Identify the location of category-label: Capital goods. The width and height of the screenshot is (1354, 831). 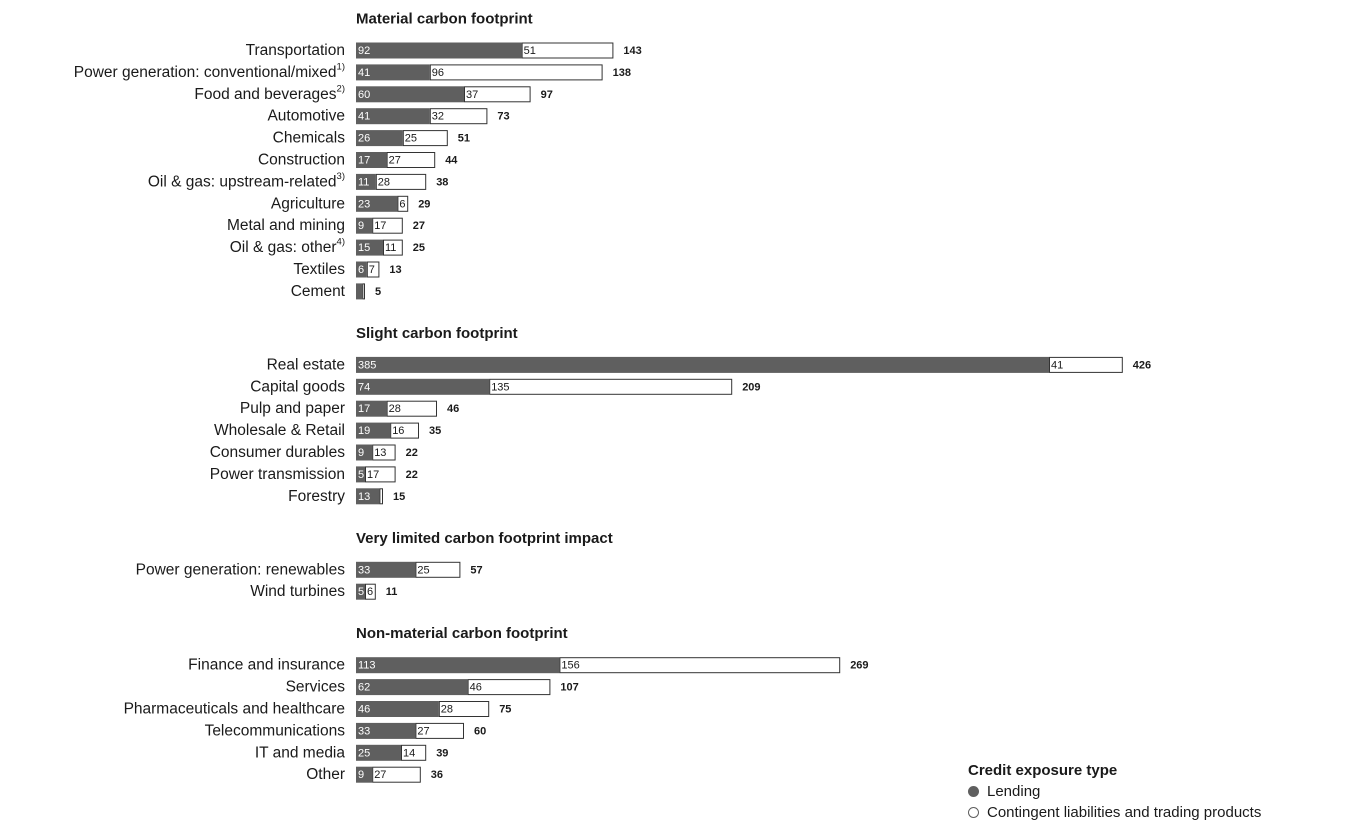
(297, 386).